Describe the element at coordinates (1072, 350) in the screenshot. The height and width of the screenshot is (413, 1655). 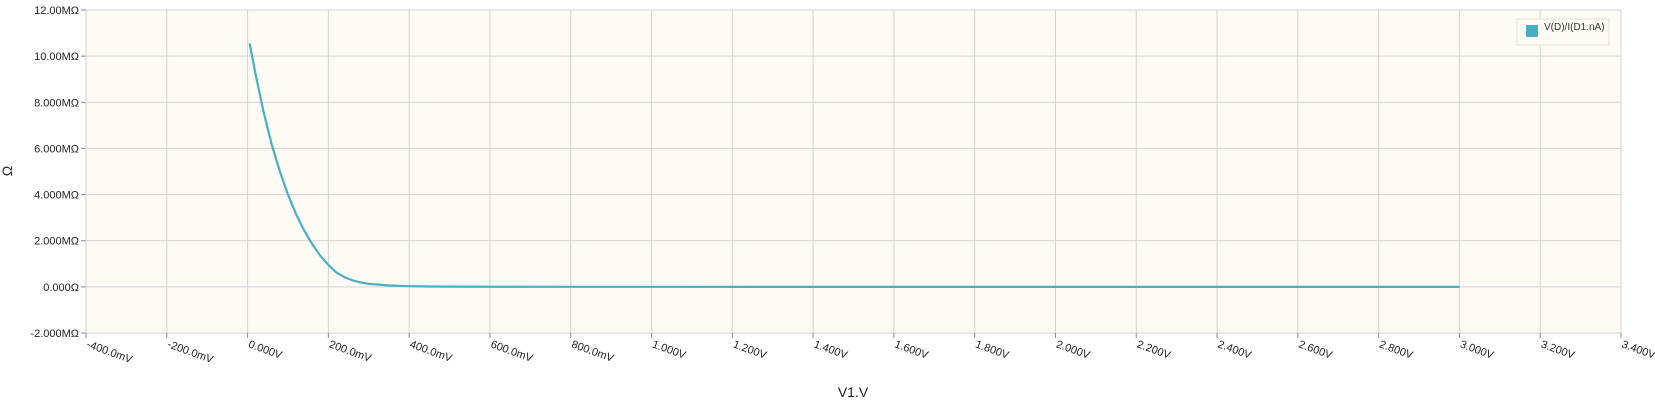
I see `x-tick-label: 2.000V` at that location.